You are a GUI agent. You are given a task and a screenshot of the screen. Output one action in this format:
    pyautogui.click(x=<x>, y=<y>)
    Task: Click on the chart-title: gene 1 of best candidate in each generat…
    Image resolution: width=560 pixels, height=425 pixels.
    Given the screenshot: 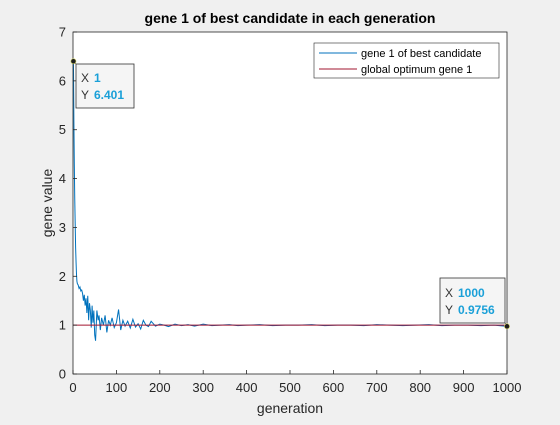 What is the action you would take?
    pyautogui.click(x=290, y=18)
    